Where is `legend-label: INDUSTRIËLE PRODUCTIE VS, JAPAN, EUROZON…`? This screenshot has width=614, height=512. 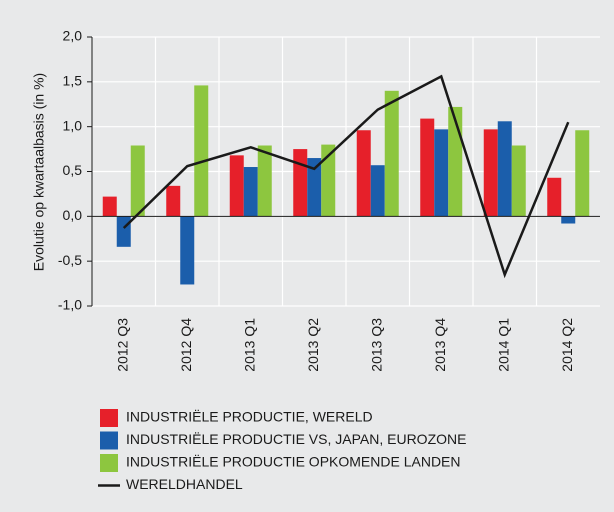 legend-label: INDUSTRIËLE PRODUCTIE VS, JAPAN, EUROZON… is located at coordinates (296, 439).